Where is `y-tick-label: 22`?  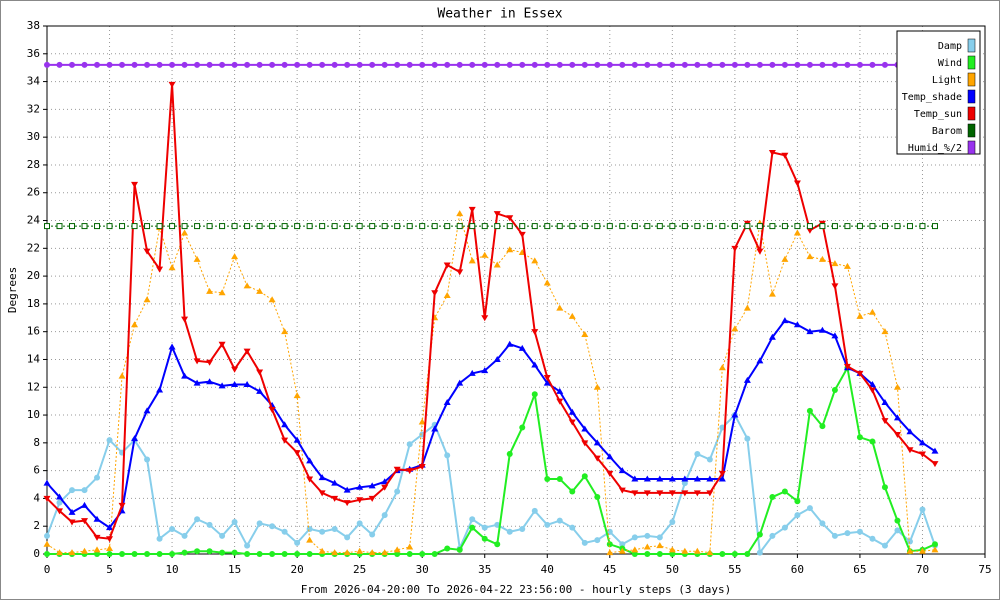 y-tick-label: 22 is located at coordinates (33, 247).